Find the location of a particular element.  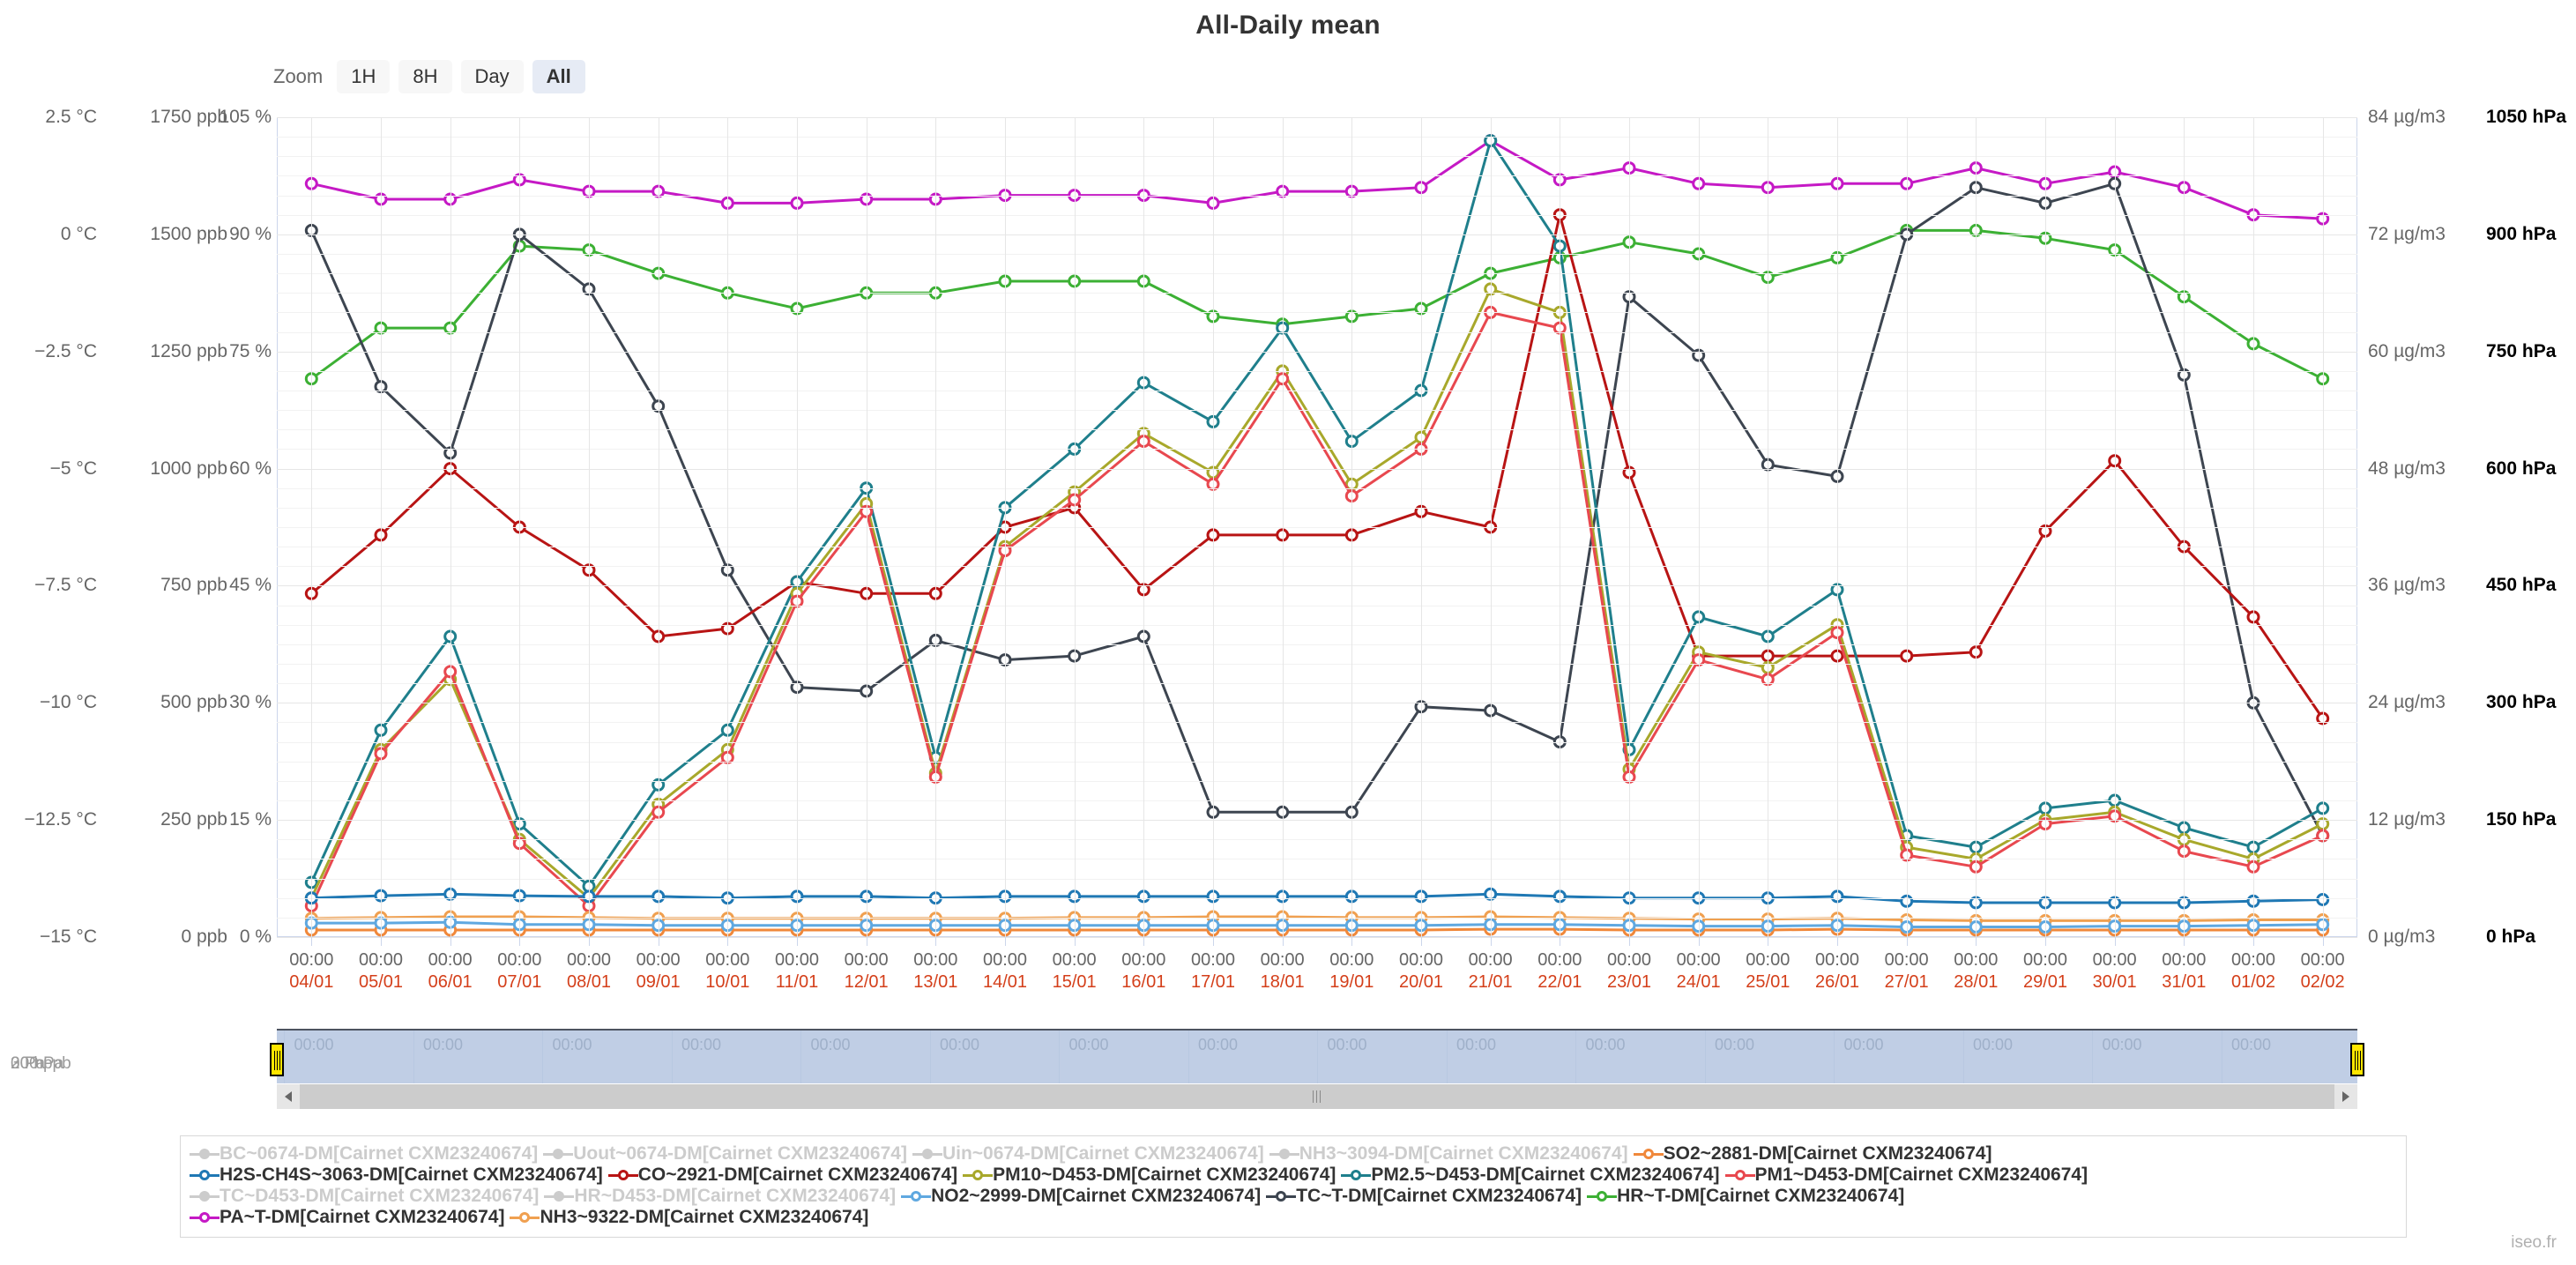

legend-item: NO2~2999-DM[Cairnet CXM23240674] is located at coordinates (1081, 1196).